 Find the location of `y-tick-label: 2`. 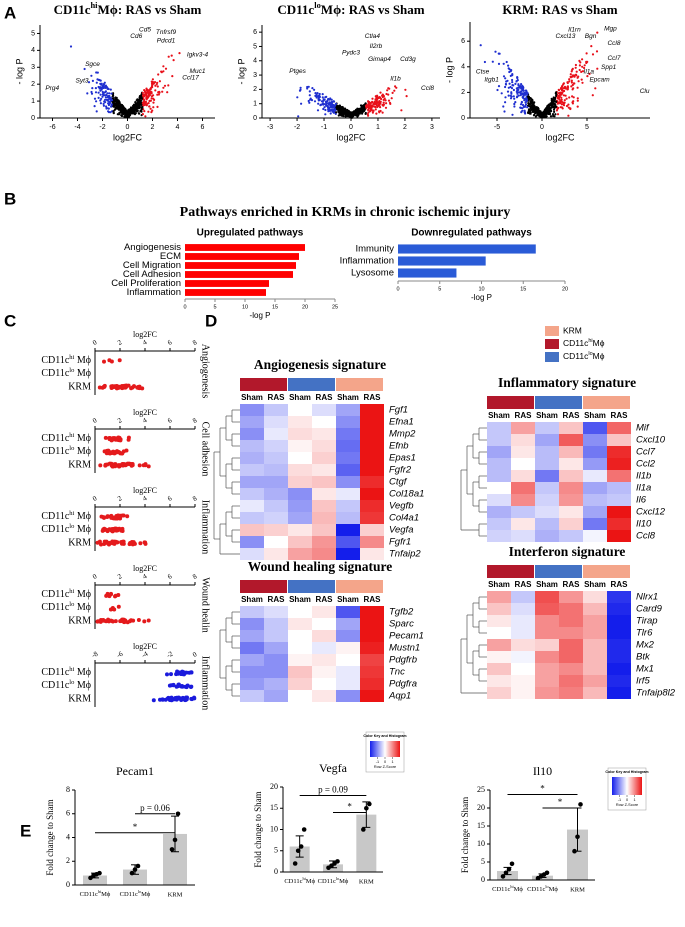

y-tick-label: 2 is located at coordinates (255, 89).